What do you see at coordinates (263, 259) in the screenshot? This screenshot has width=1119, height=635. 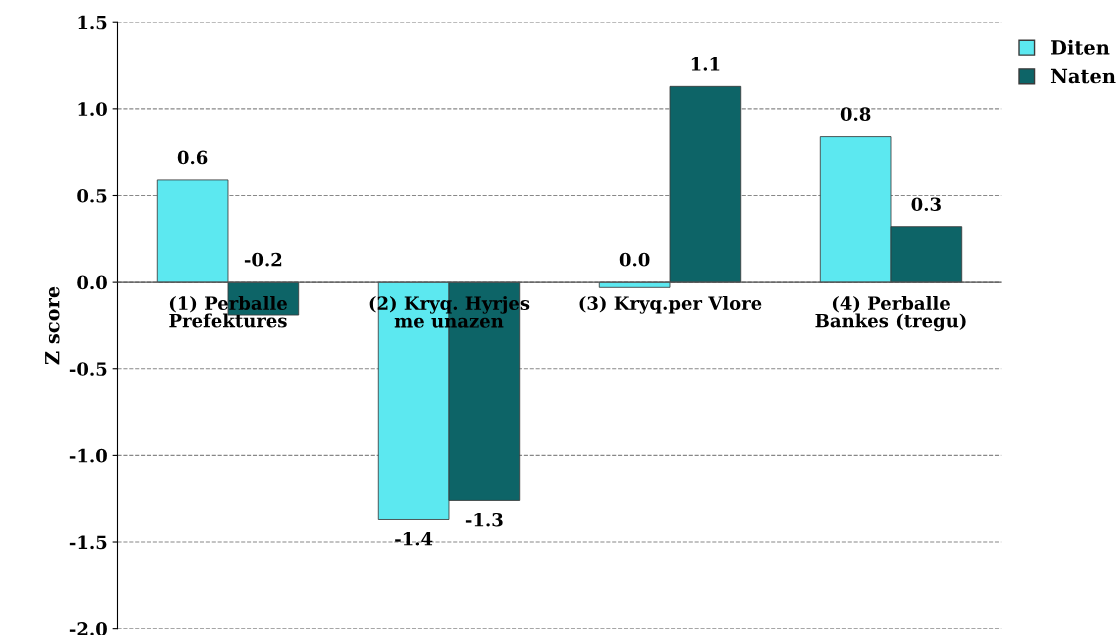 I see `data-label: -0.2` at bounding box center [263, 259].